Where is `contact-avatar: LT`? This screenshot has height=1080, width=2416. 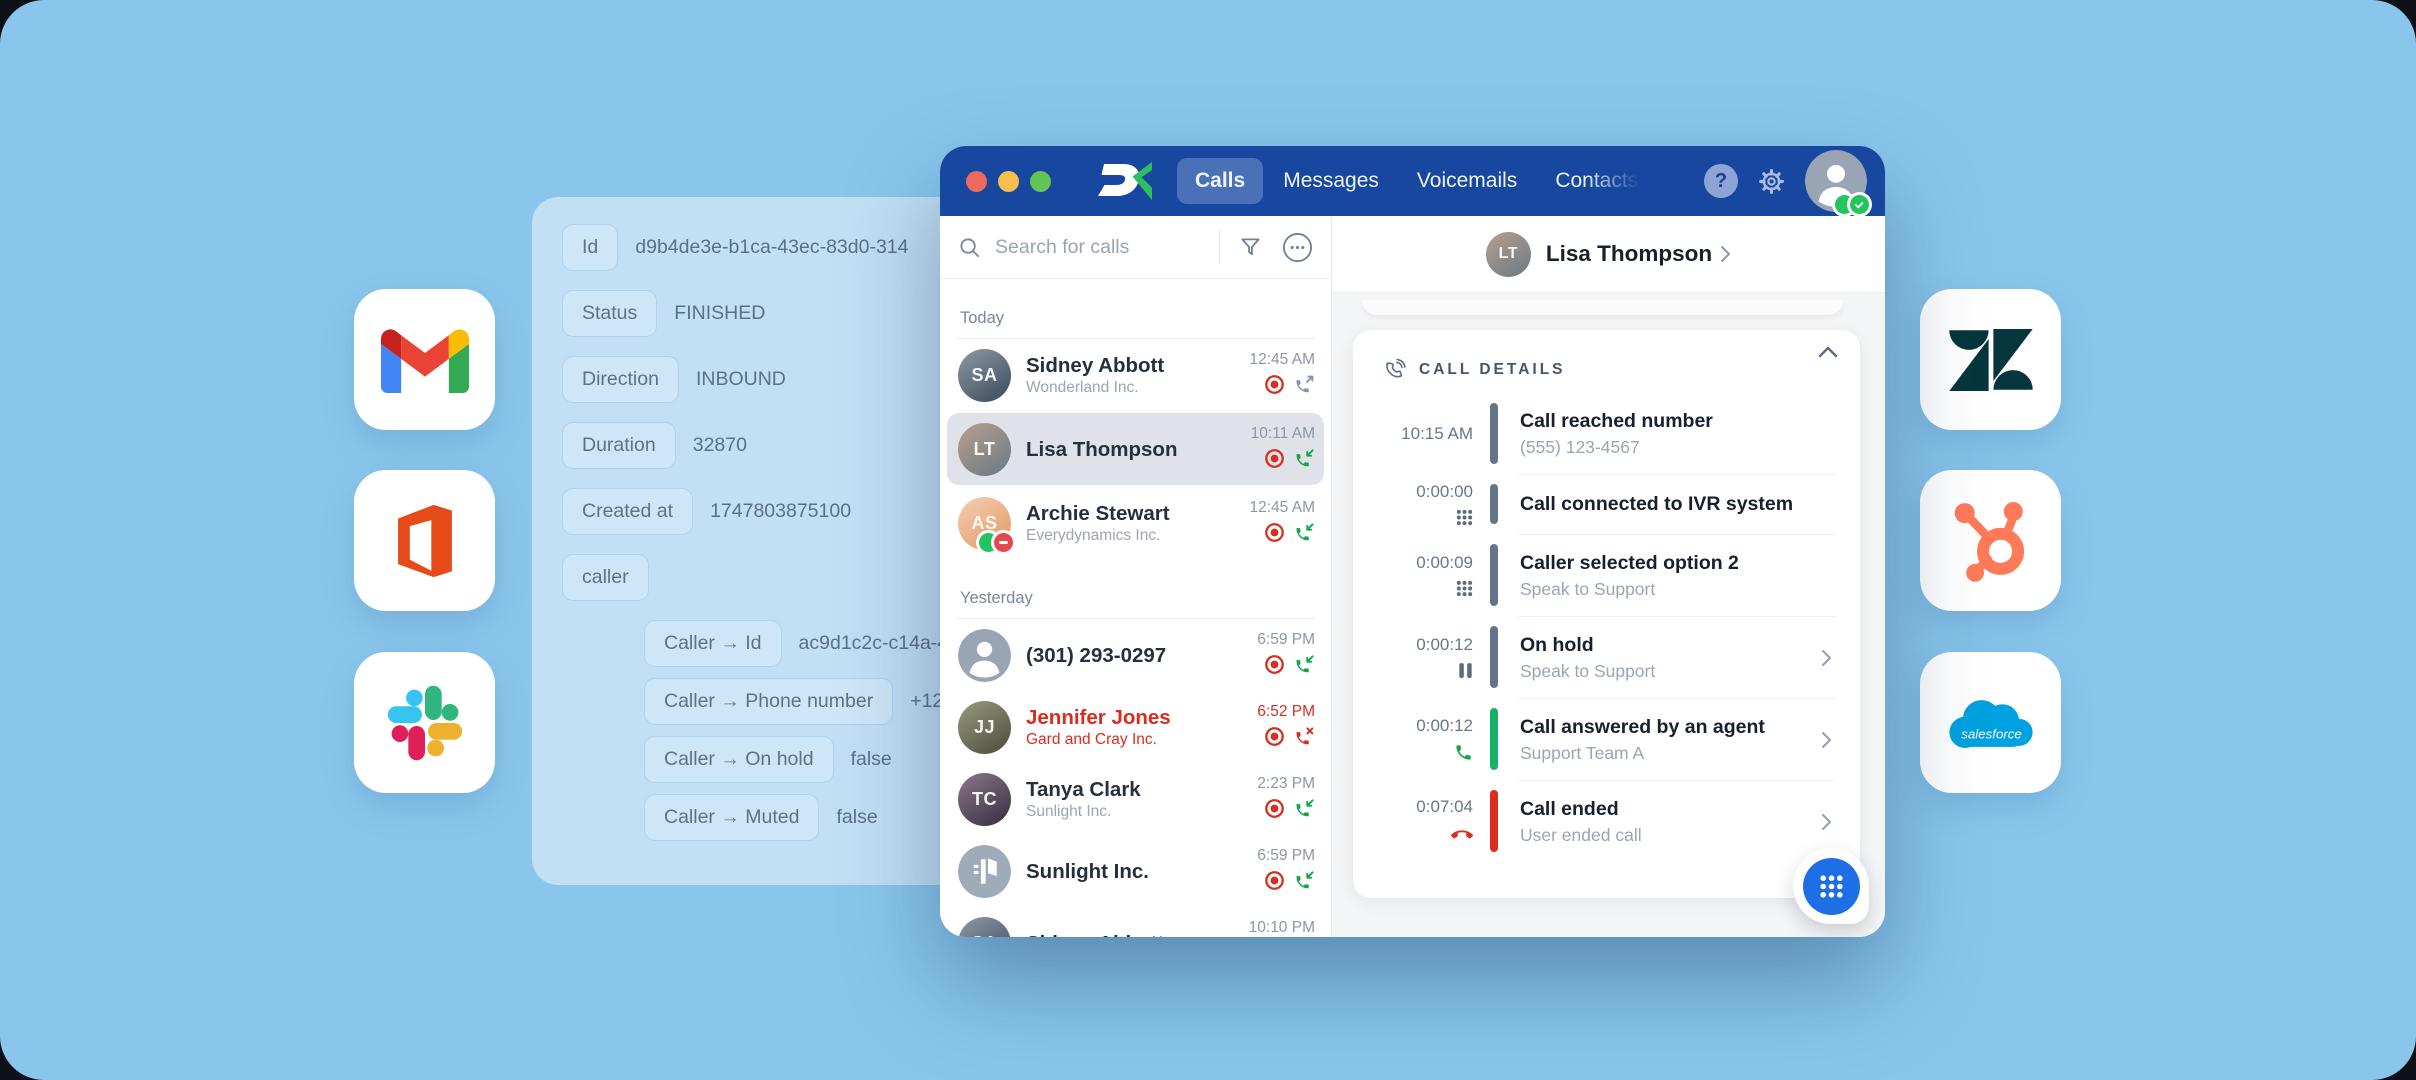
contact-avatar: LT is located at coordinates (1508, 254).